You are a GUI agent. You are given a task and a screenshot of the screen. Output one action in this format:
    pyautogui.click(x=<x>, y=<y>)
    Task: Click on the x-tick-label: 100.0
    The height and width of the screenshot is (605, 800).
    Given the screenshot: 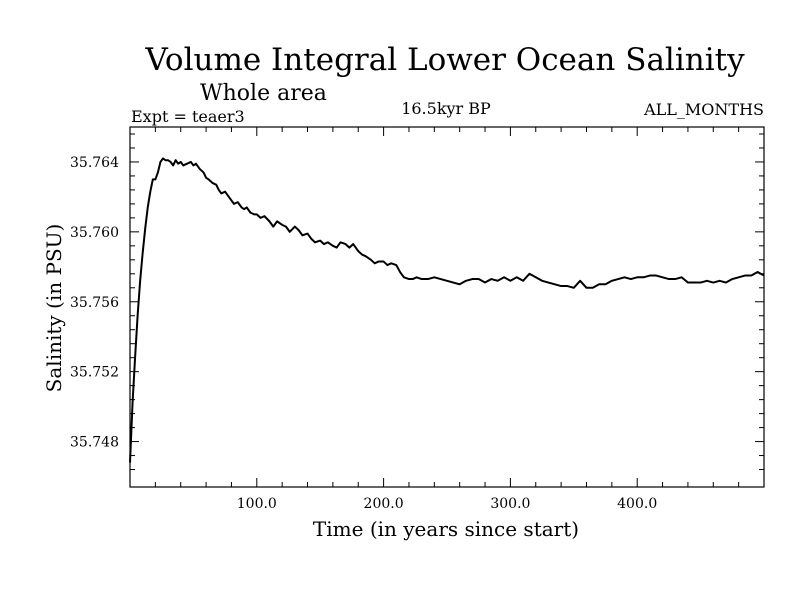 What is the action you would take?
    pyautogui.click(x=257, y=504)
    